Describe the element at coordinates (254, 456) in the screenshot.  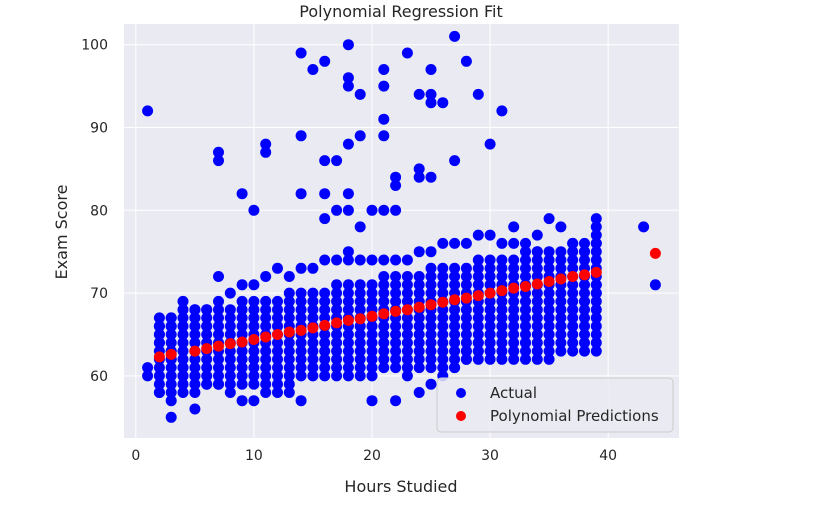
I see `x-tick-label: 10` at that location.